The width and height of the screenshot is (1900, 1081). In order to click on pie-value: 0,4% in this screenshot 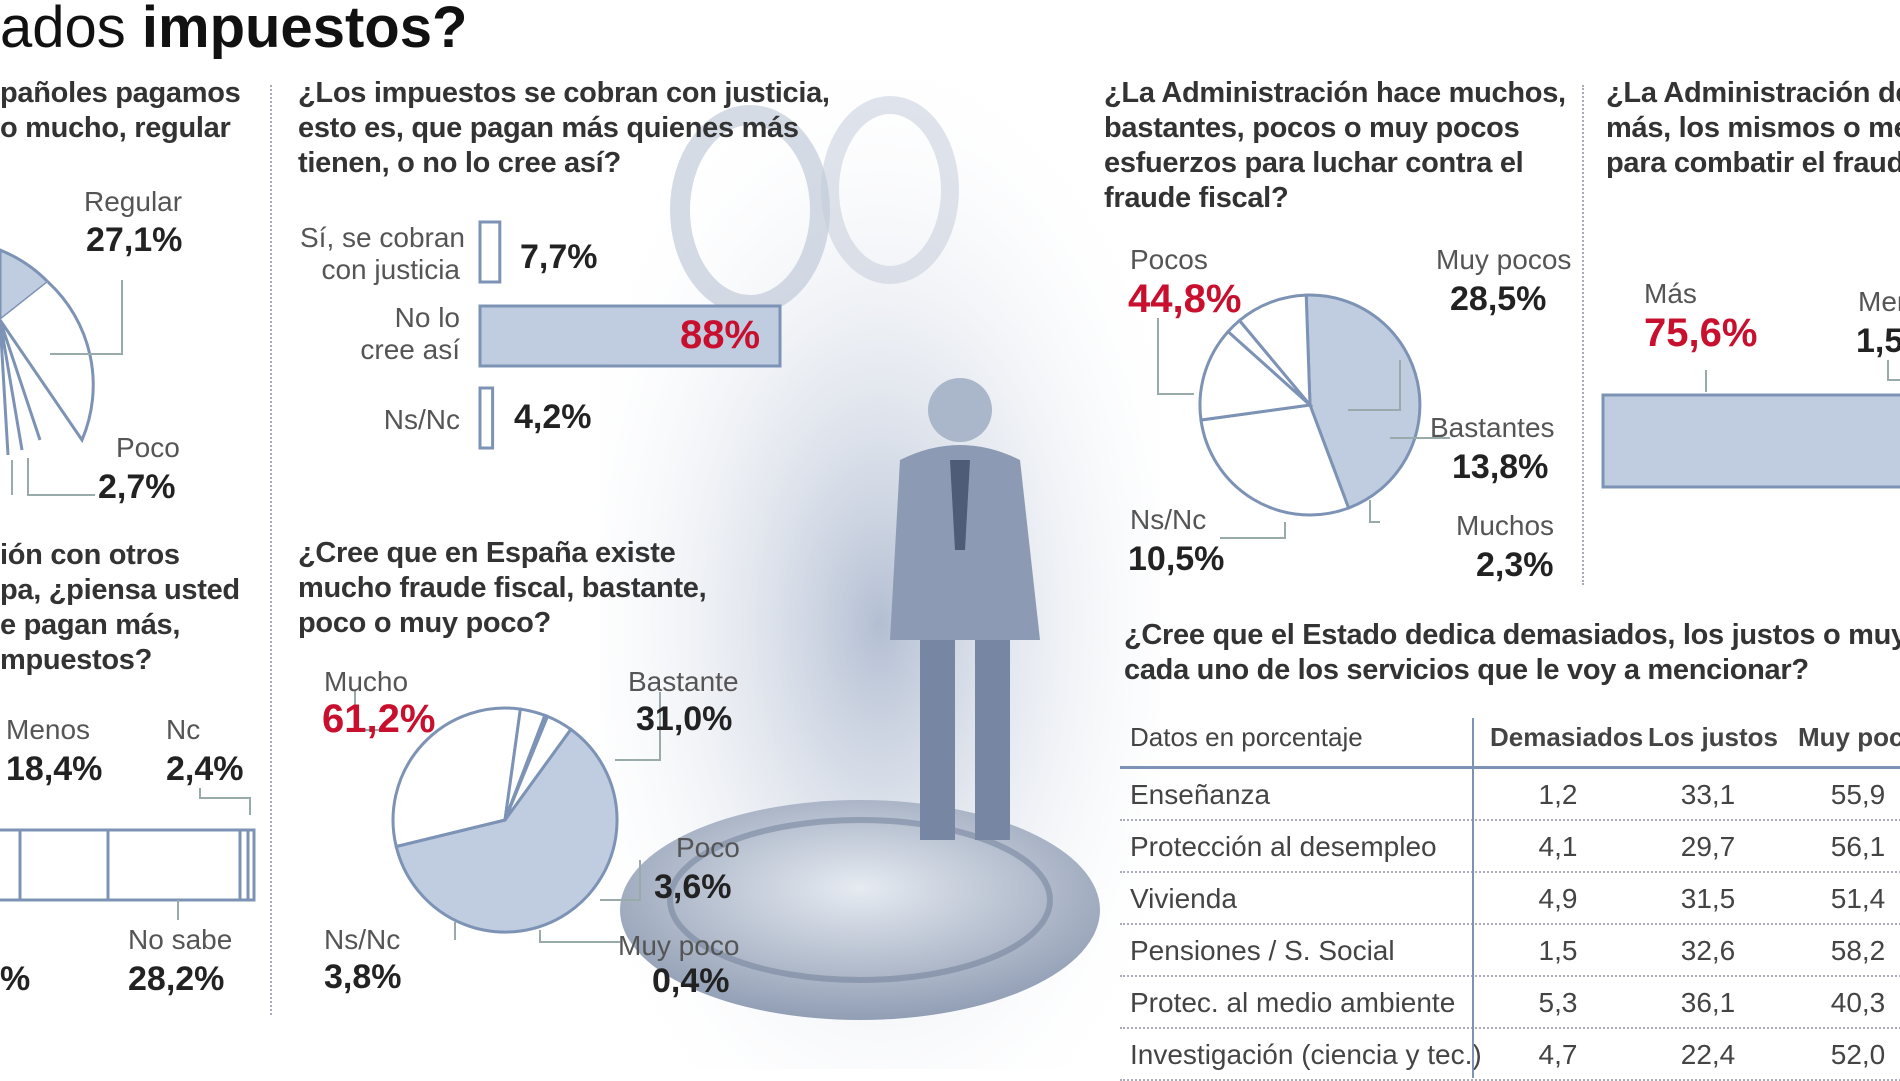, I will do `click(691, 981)`.